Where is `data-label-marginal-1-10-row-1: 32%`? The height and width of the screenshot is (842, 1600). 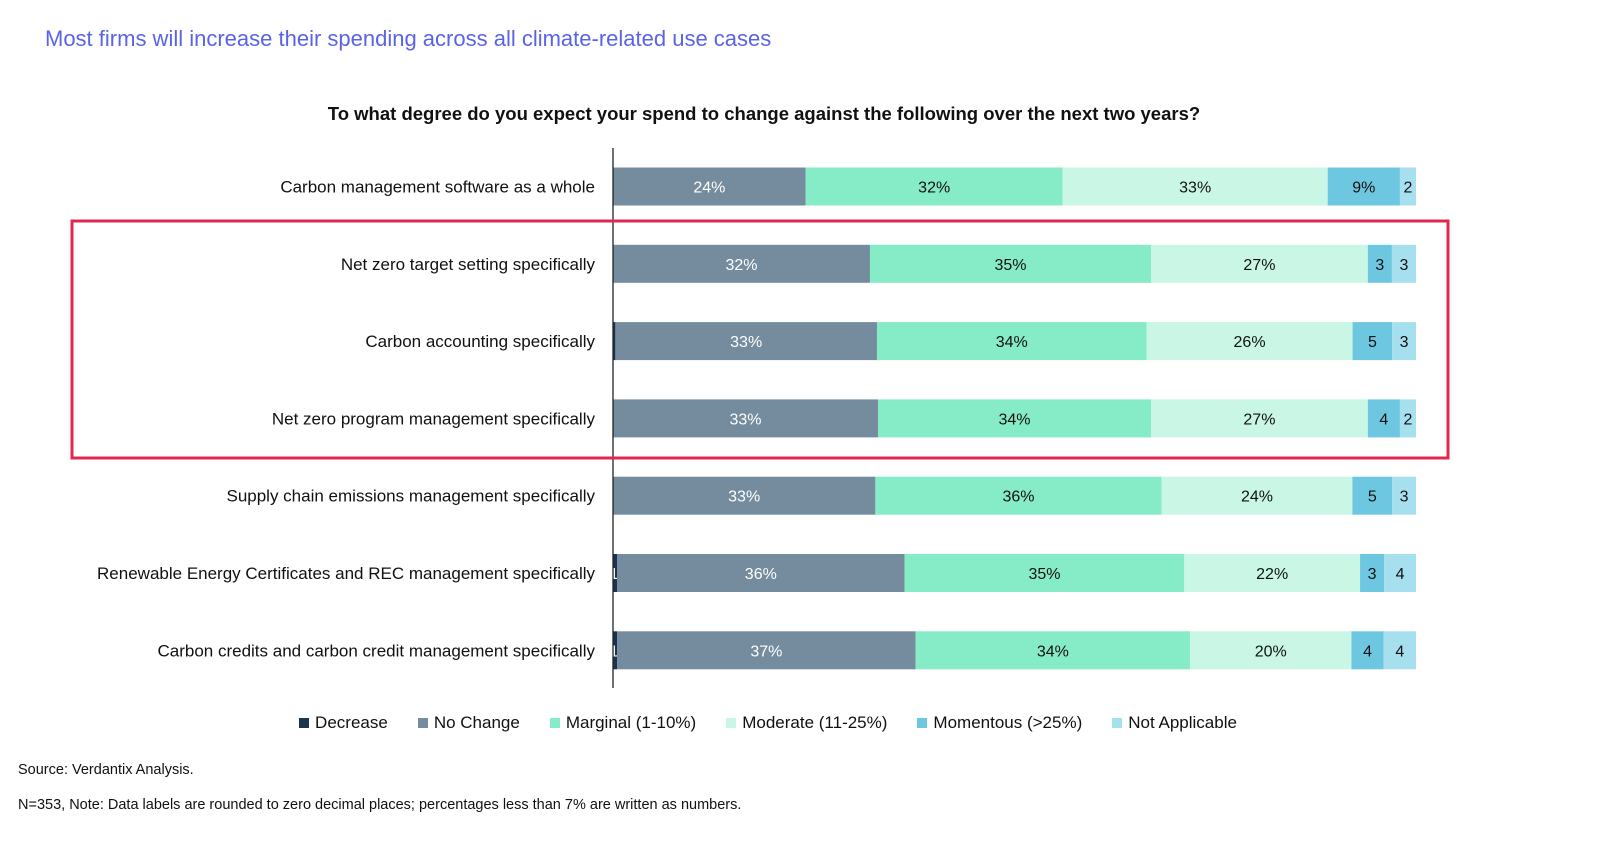
data-label-marginal-1-10-row-1: 32% is located at coordinates (934, 188).